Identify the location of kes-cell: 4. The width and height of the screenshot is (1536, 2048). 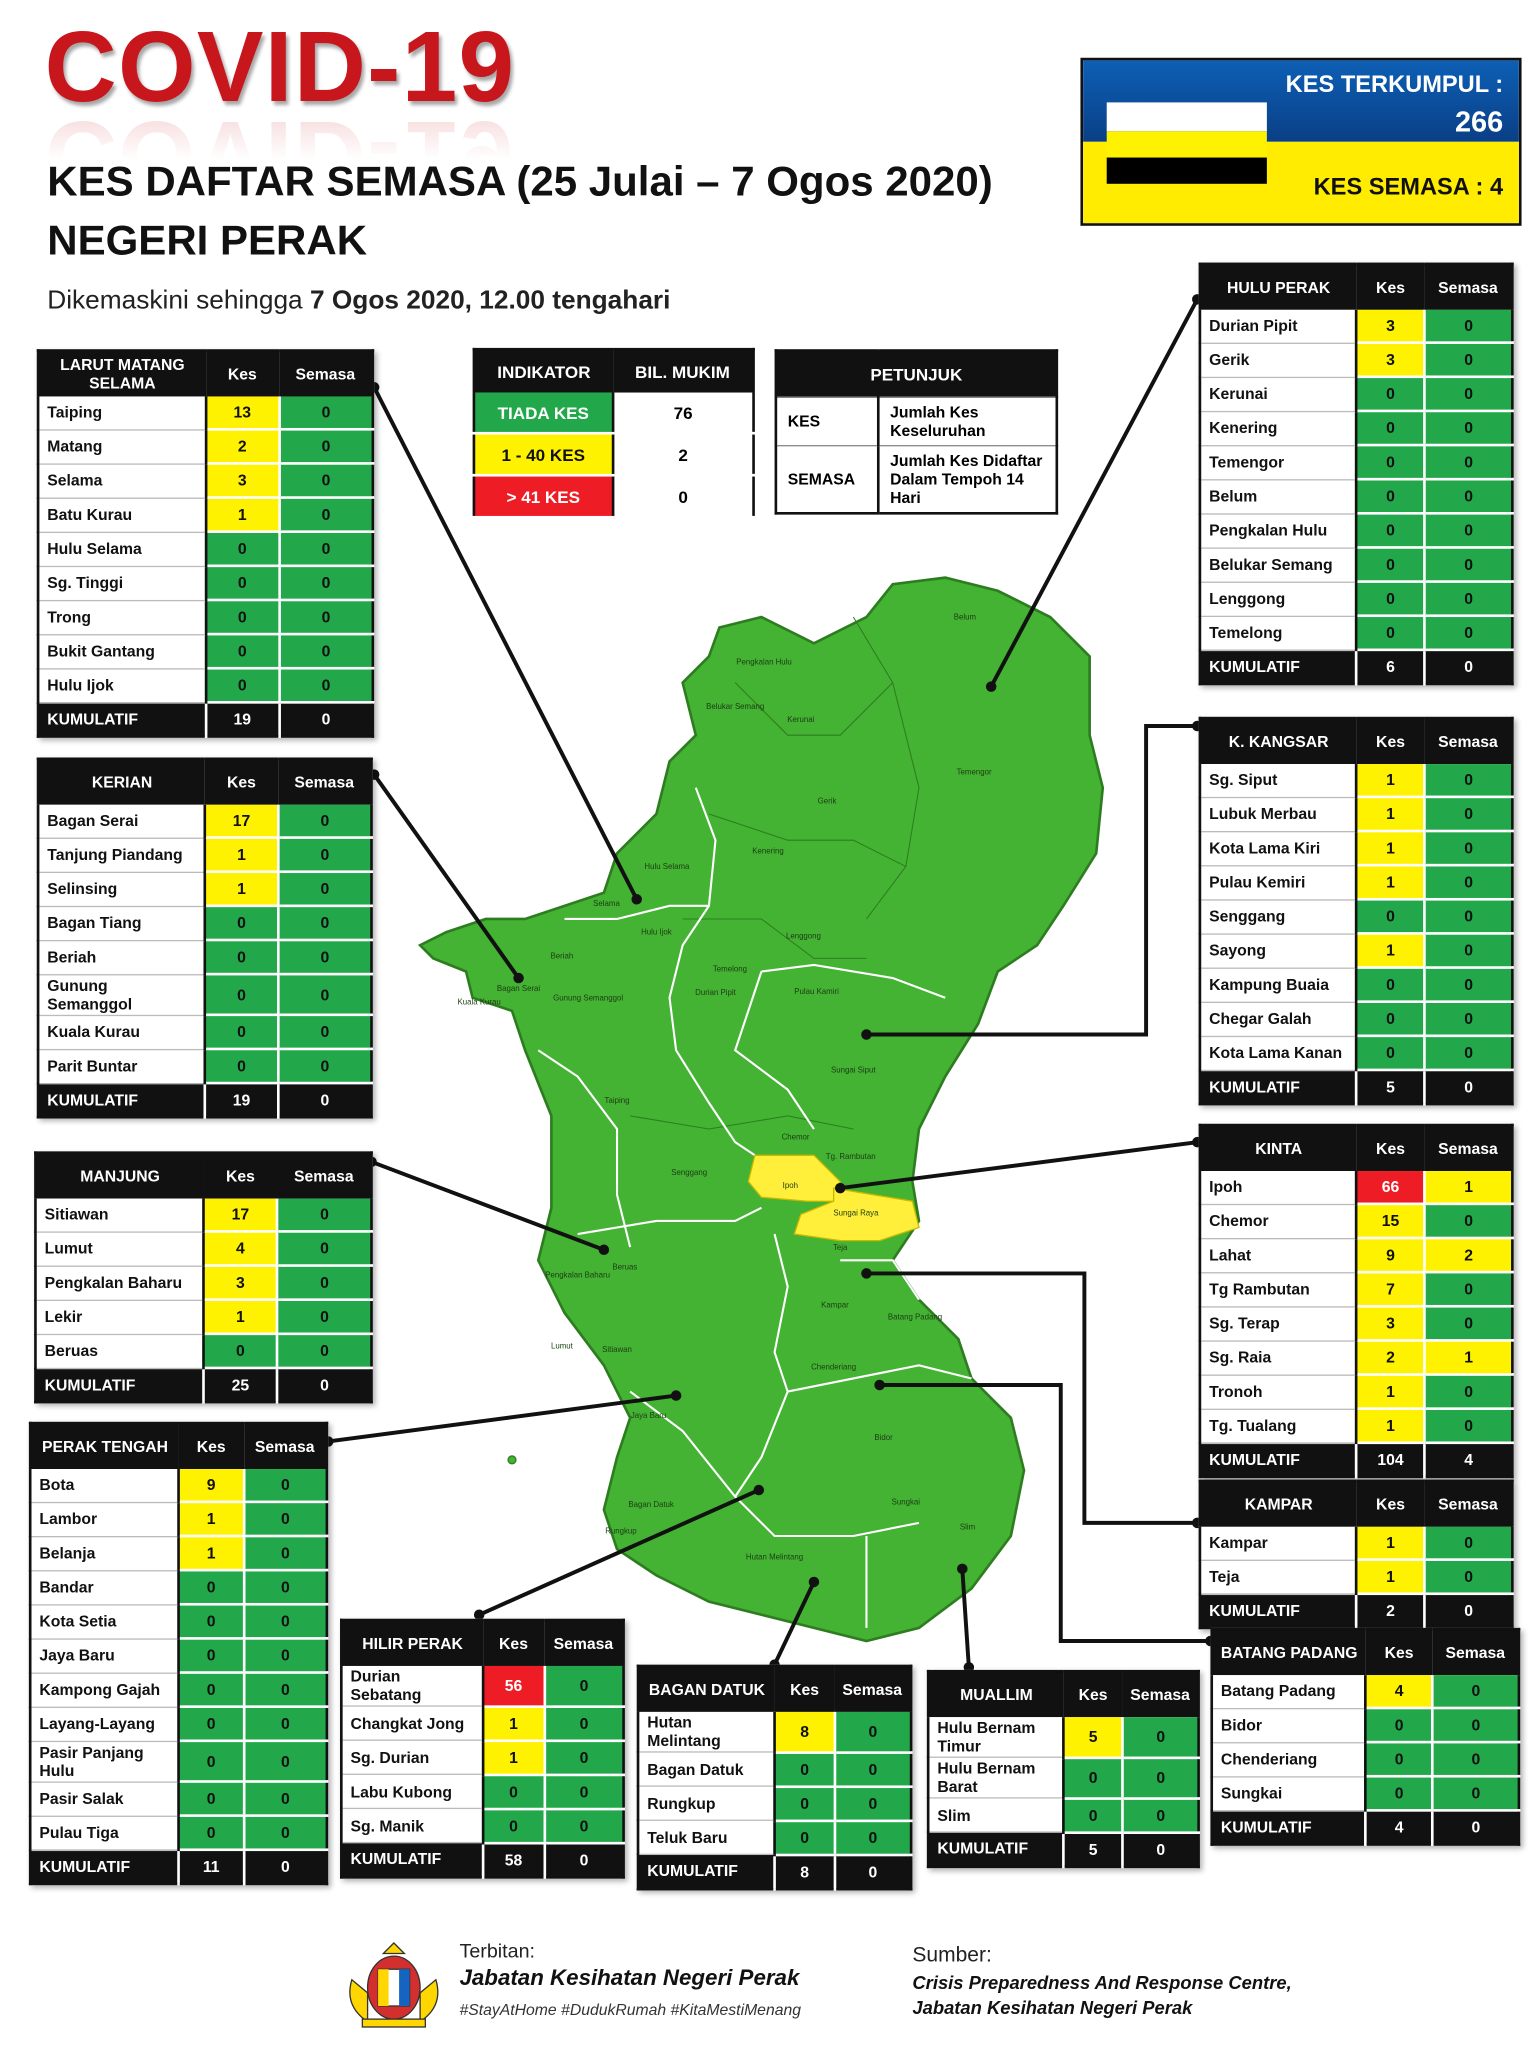
(240, 1249).